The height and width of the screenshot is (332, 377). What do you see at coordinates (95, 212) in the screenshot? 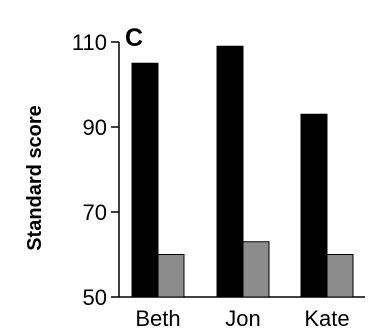
I see `y-tick-label: 70` at bounding box center [95, 212].